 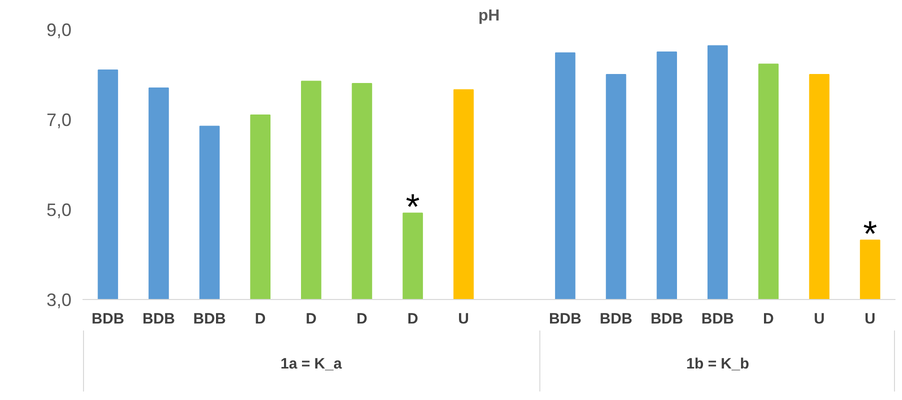 What do you see at coordinates (59, 30) in the screenshot?
I see `y-tick-label: 9,0` at bounding box center [59, 30].